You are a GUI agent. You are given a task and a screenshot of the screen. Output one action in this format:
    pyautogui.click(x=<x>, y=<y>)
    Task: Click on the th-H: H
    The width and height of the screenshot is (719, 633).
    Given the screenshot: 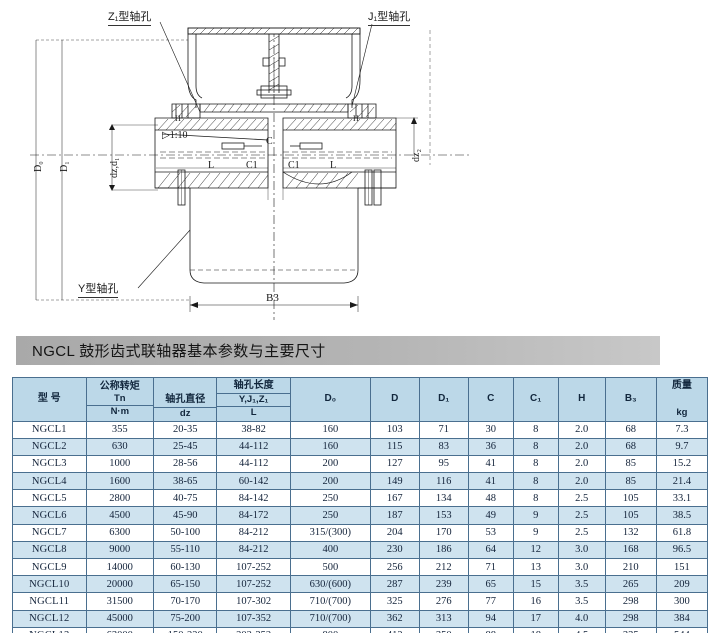 What is the action you would take?
    pyautogui.click(x=581, y=399)
    